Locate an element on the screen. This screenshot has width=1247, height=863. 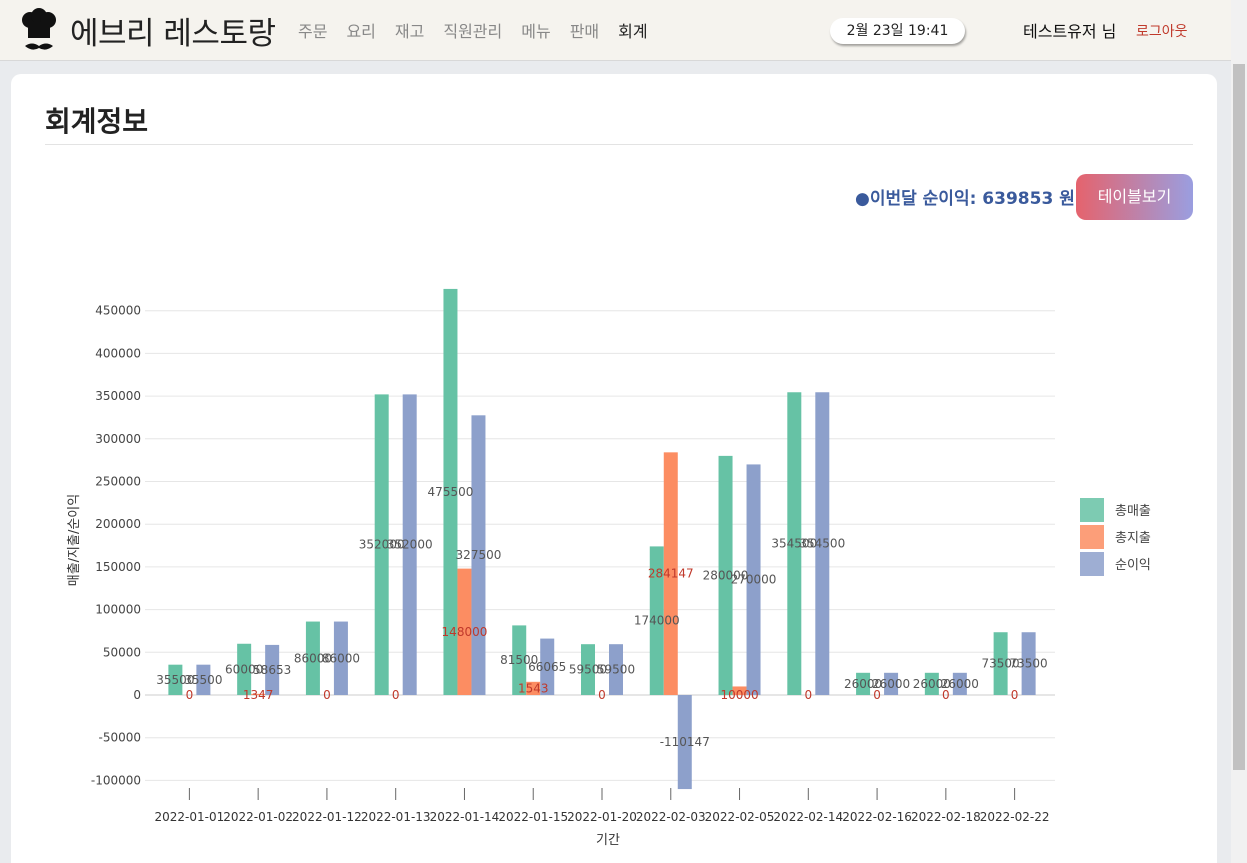
y-tick-label: 350000 is located at coordinates (118, 396).